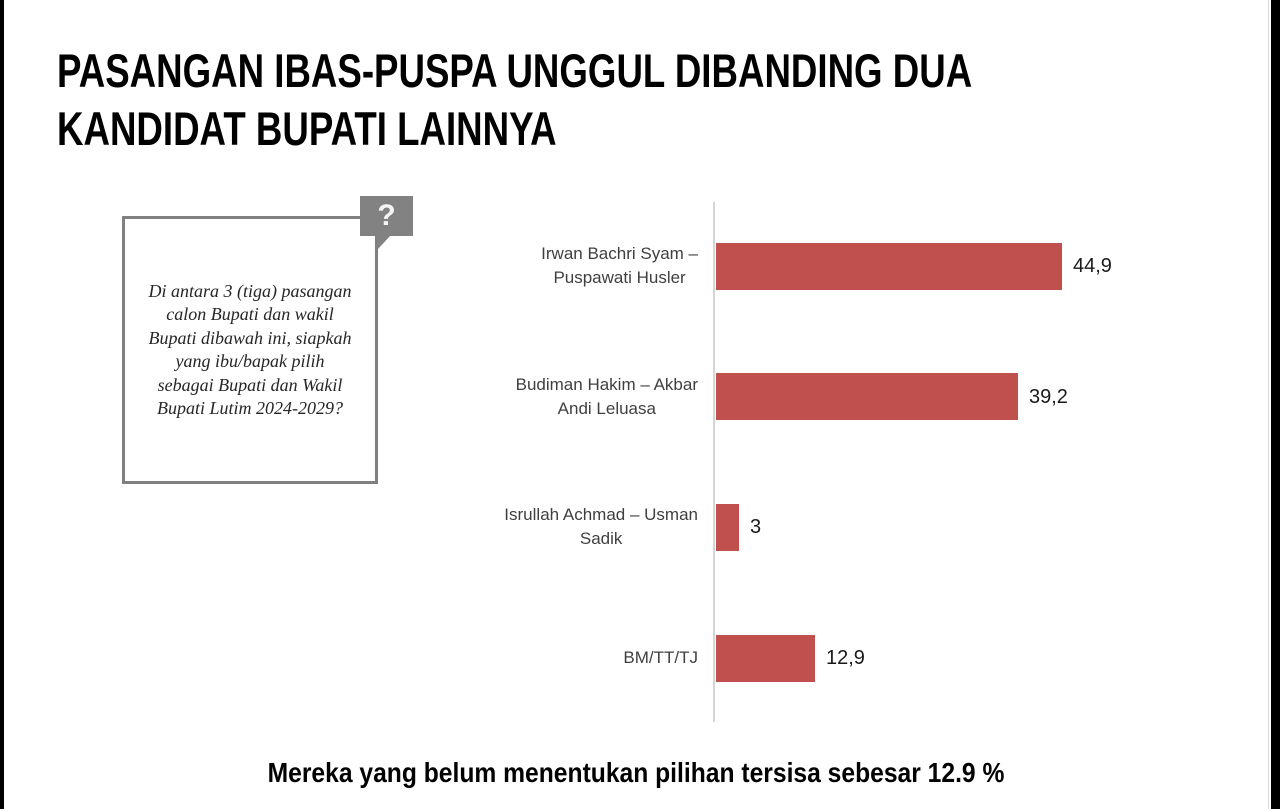 The image size is (1280, 809). What do you see at coordinates (601, 527) in the screenshot?
I see `category-label-text: Isrullah Achmad – Usman Sadik` at bounding box center [601, 527].